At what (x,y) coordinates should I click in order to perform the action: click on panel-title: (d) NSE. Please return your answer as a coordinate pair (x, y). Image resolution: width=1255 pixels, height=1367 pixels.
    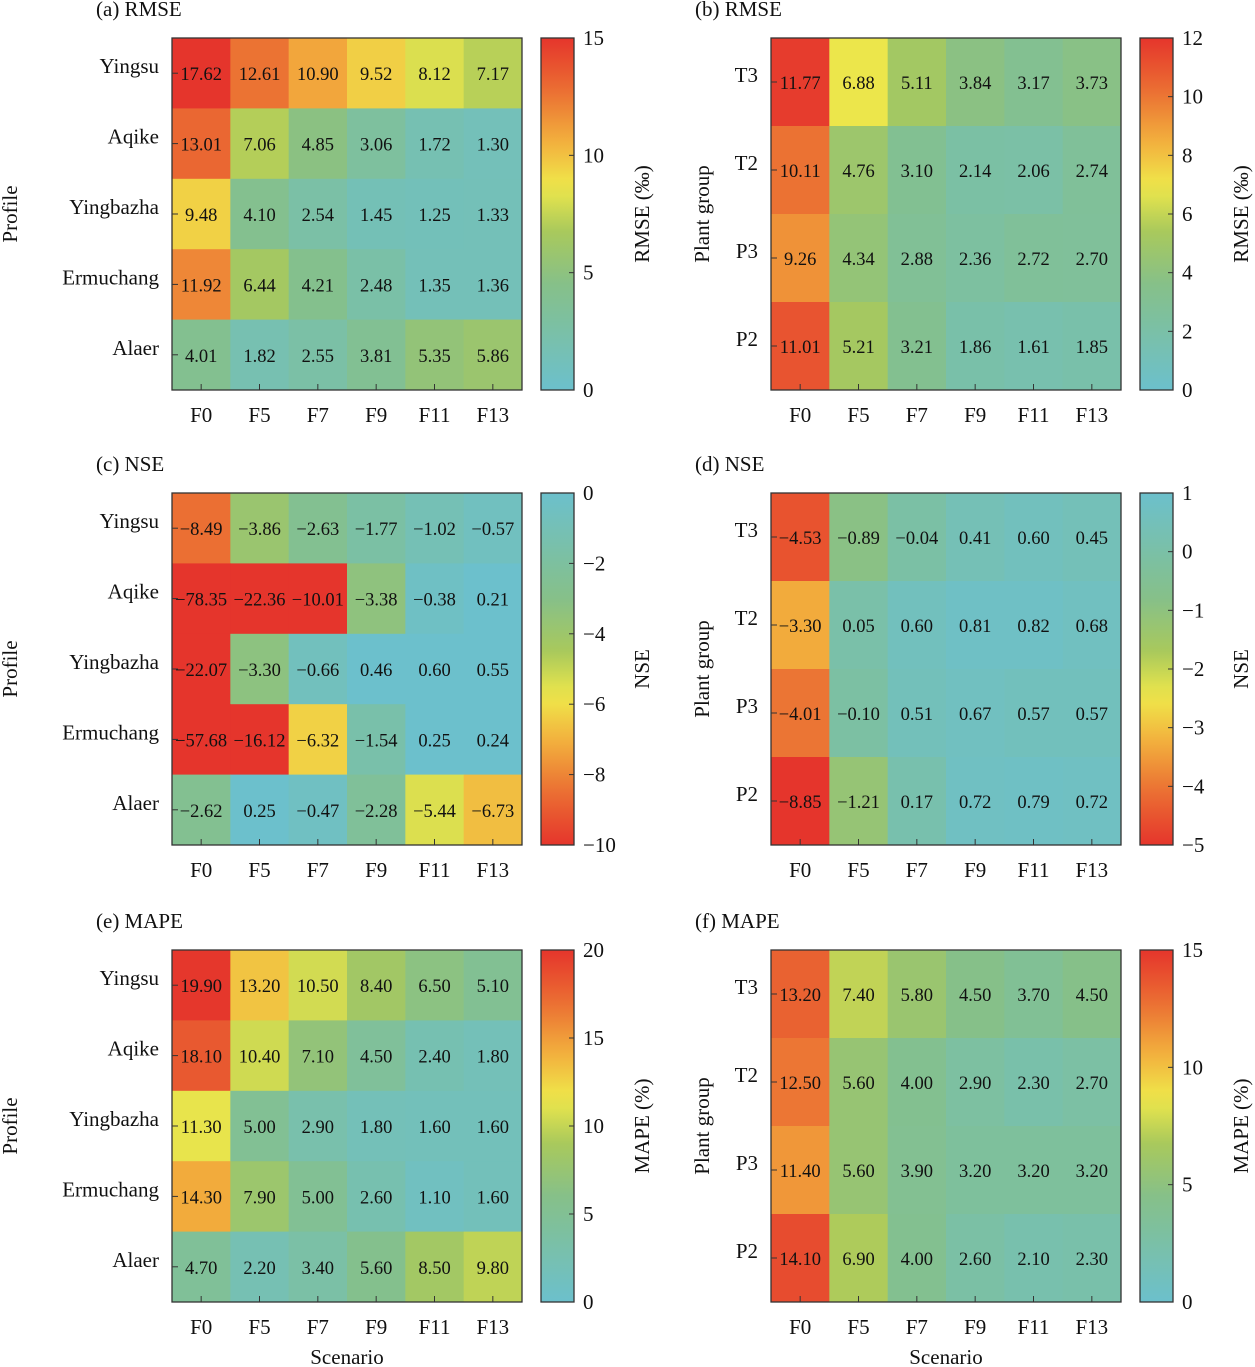
    Looking at the image, I should click on (729, 464).